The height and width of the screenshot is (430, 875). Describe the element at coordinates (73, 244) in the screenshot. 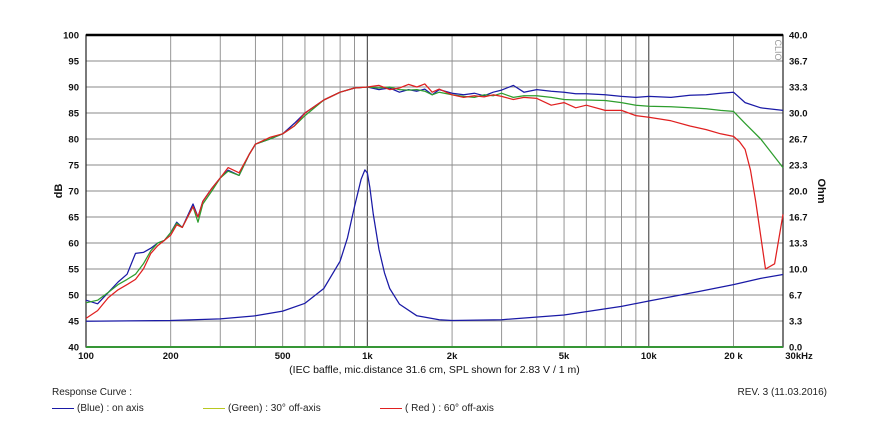

I see `y-tick-label-left: 60` at that location.